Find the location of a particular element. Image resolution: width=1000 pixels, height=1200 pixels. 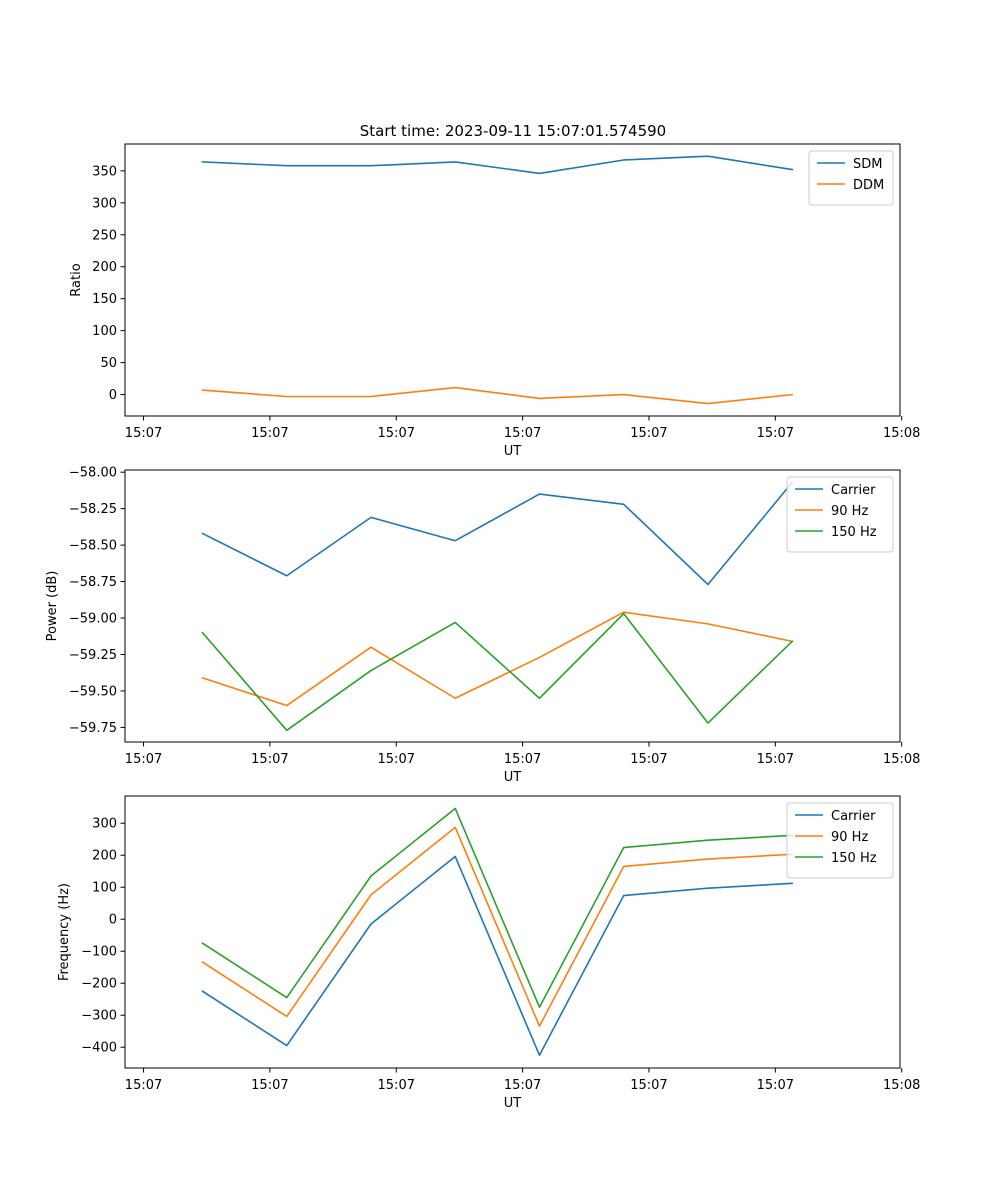

y-tick-label: −58.00 is located at coordinates (93, 473).